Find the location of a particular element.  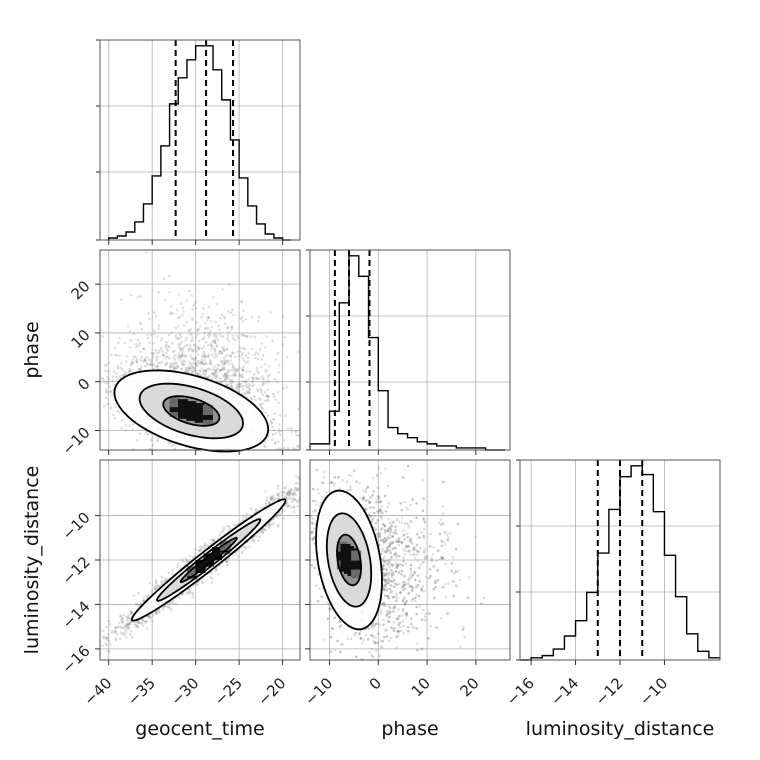

y-tick-label: 20 is located at coordinates (80, 290).